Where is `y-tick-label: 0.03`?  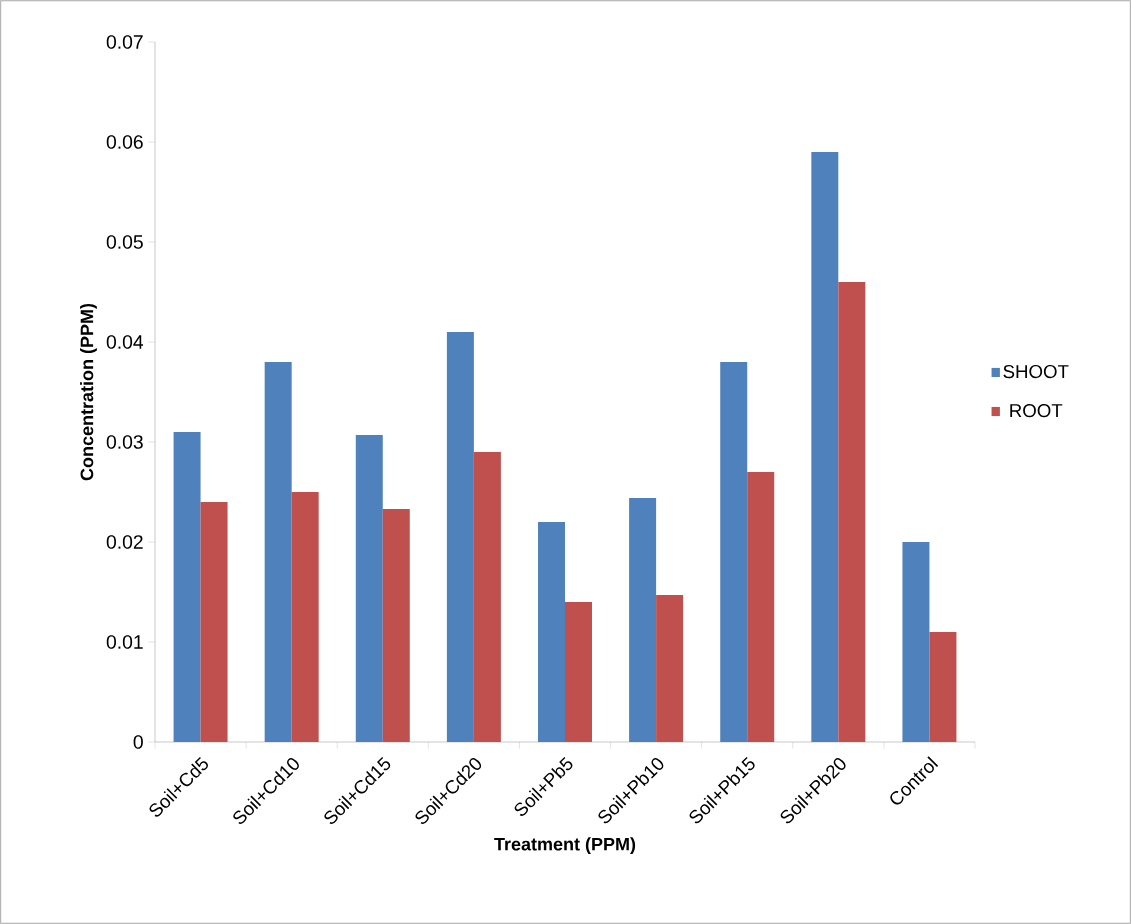
y-tick-label: 0.03 is located at coordinates (124, 442).